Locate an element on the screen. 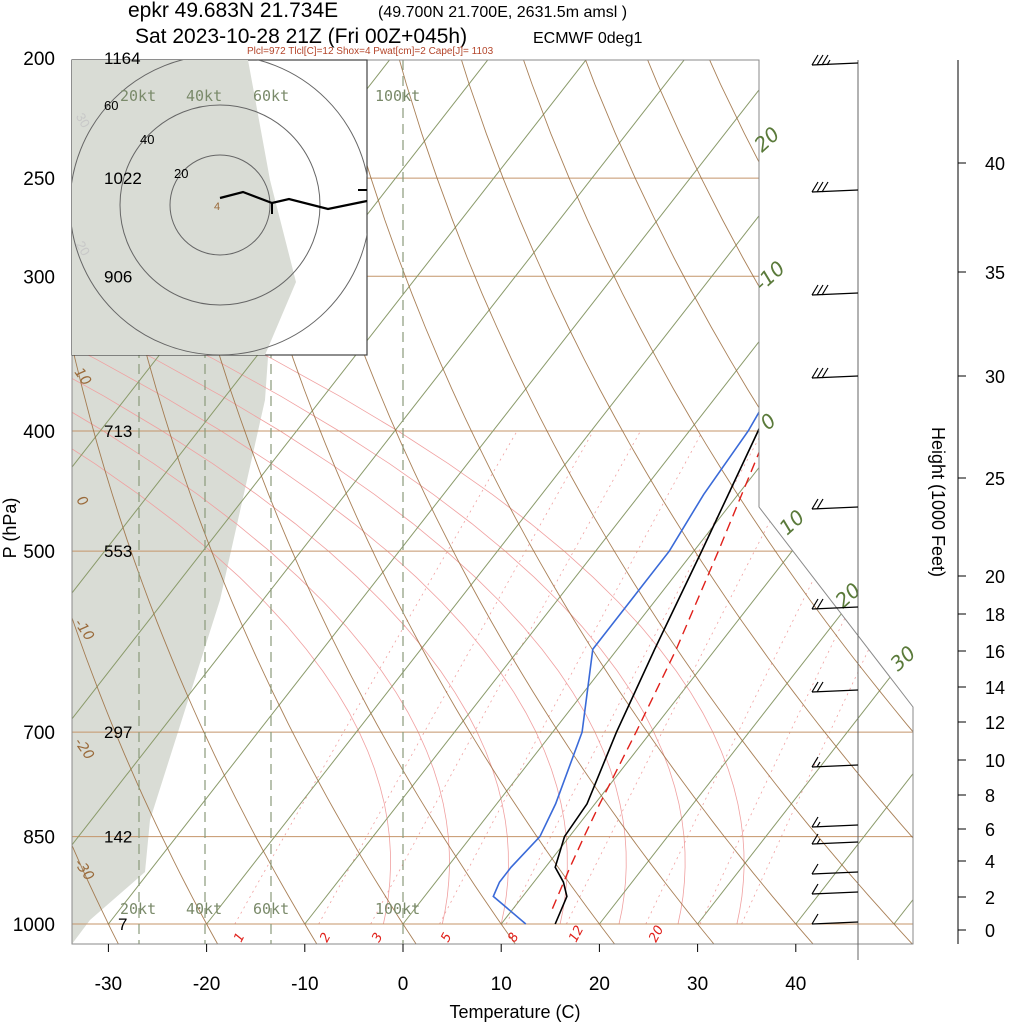 The height and width of the screenshot is (1024, 1010). ring-label-60: 60 is located at coordinates (111, 105).